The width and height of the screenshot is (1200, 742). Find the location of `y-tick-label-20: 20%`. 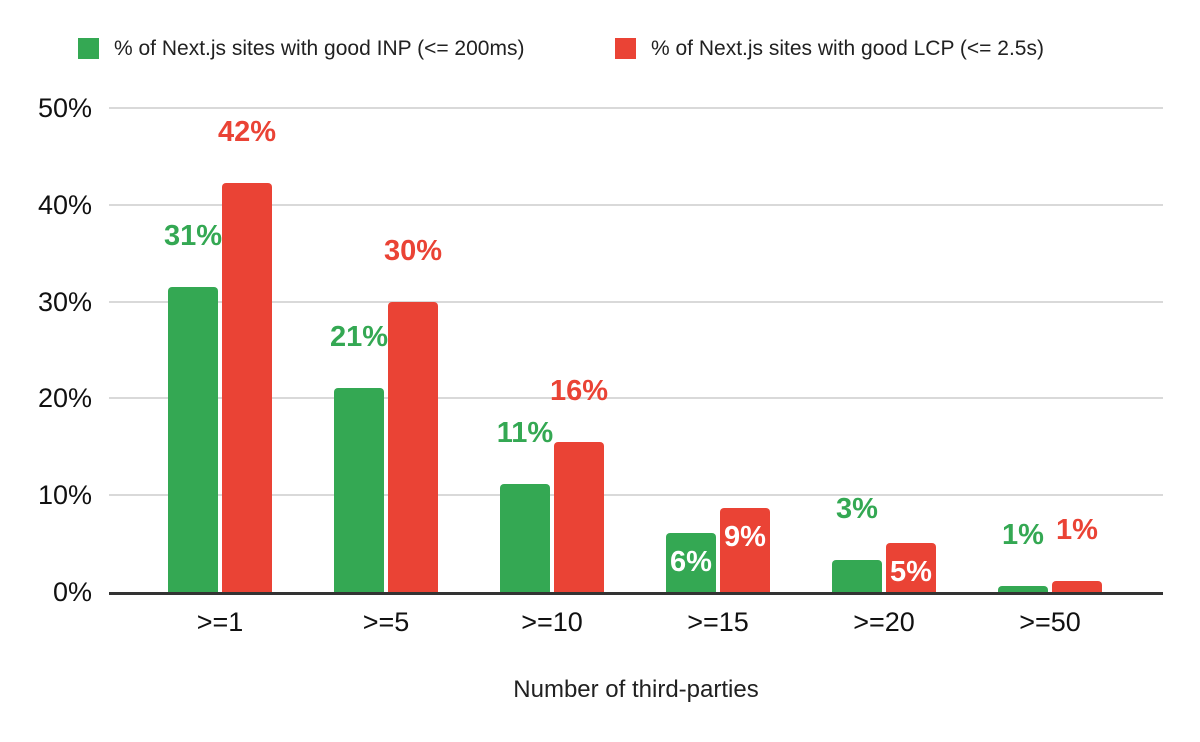

y-tick-label-20: 20% is located at coordinates (64, 398).